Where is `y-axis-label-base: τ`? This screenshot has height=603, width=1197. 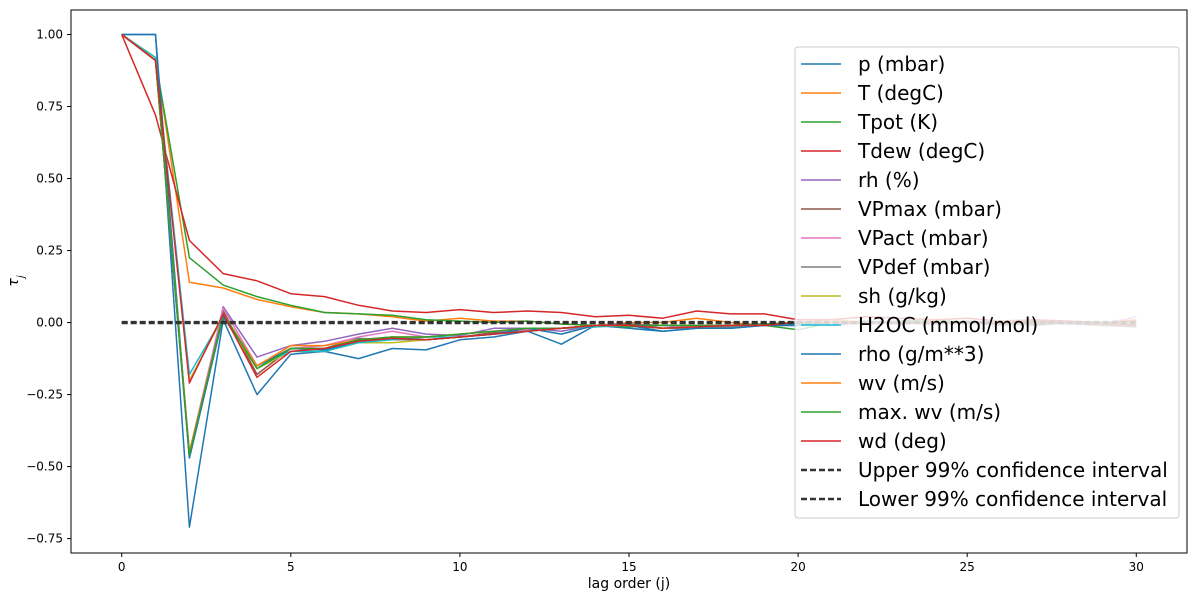
y-axis-label-base: τ is located at coordinates (14, 282).